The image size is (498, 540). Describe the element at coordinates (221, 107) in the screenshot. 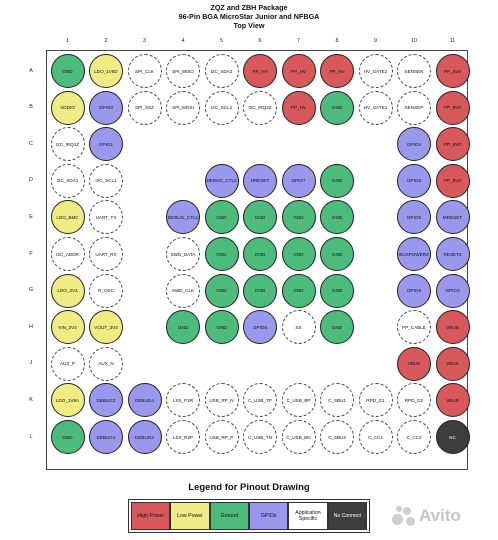

I see `pin-ball-b5: I2C_SCL2` at that location.